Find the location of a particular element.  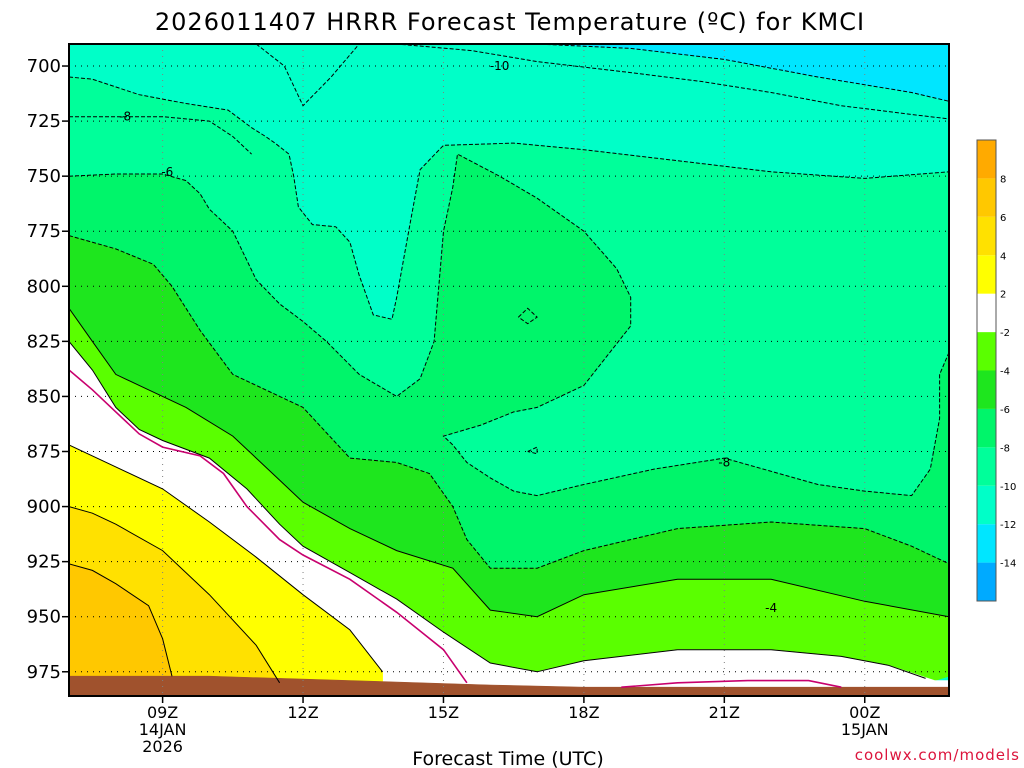

y-tick-label: 950 is located at coordinates (44, 617).